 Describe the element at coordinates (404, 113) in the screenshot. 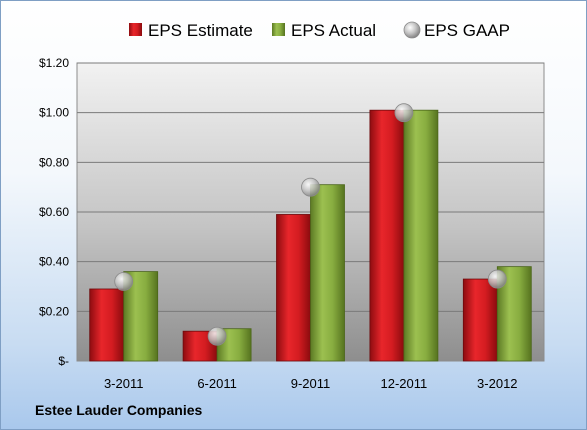

I see `eps-gaap-marker-12-2011` at that location.